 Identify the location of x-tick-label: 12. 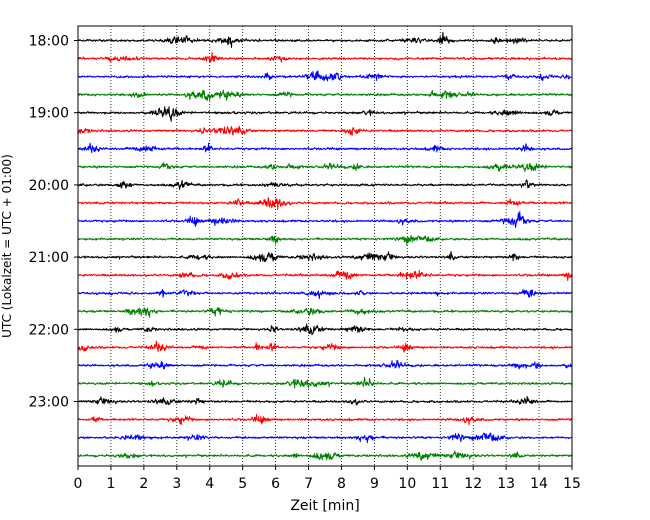
(473, 484).